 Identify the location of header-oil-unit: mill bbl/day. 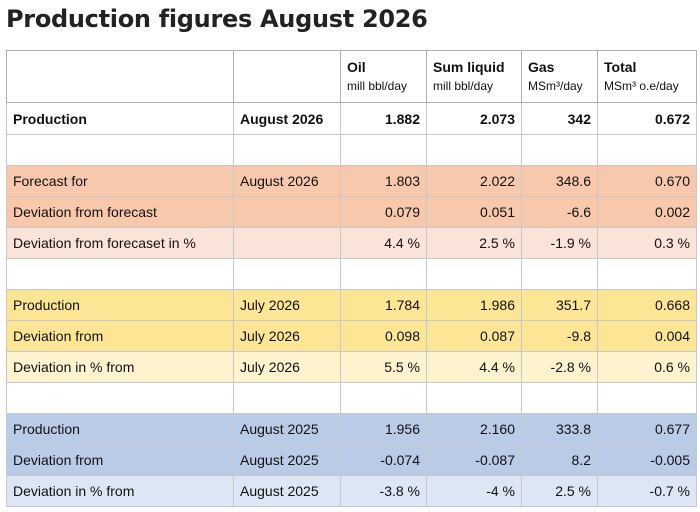
(377, 85).